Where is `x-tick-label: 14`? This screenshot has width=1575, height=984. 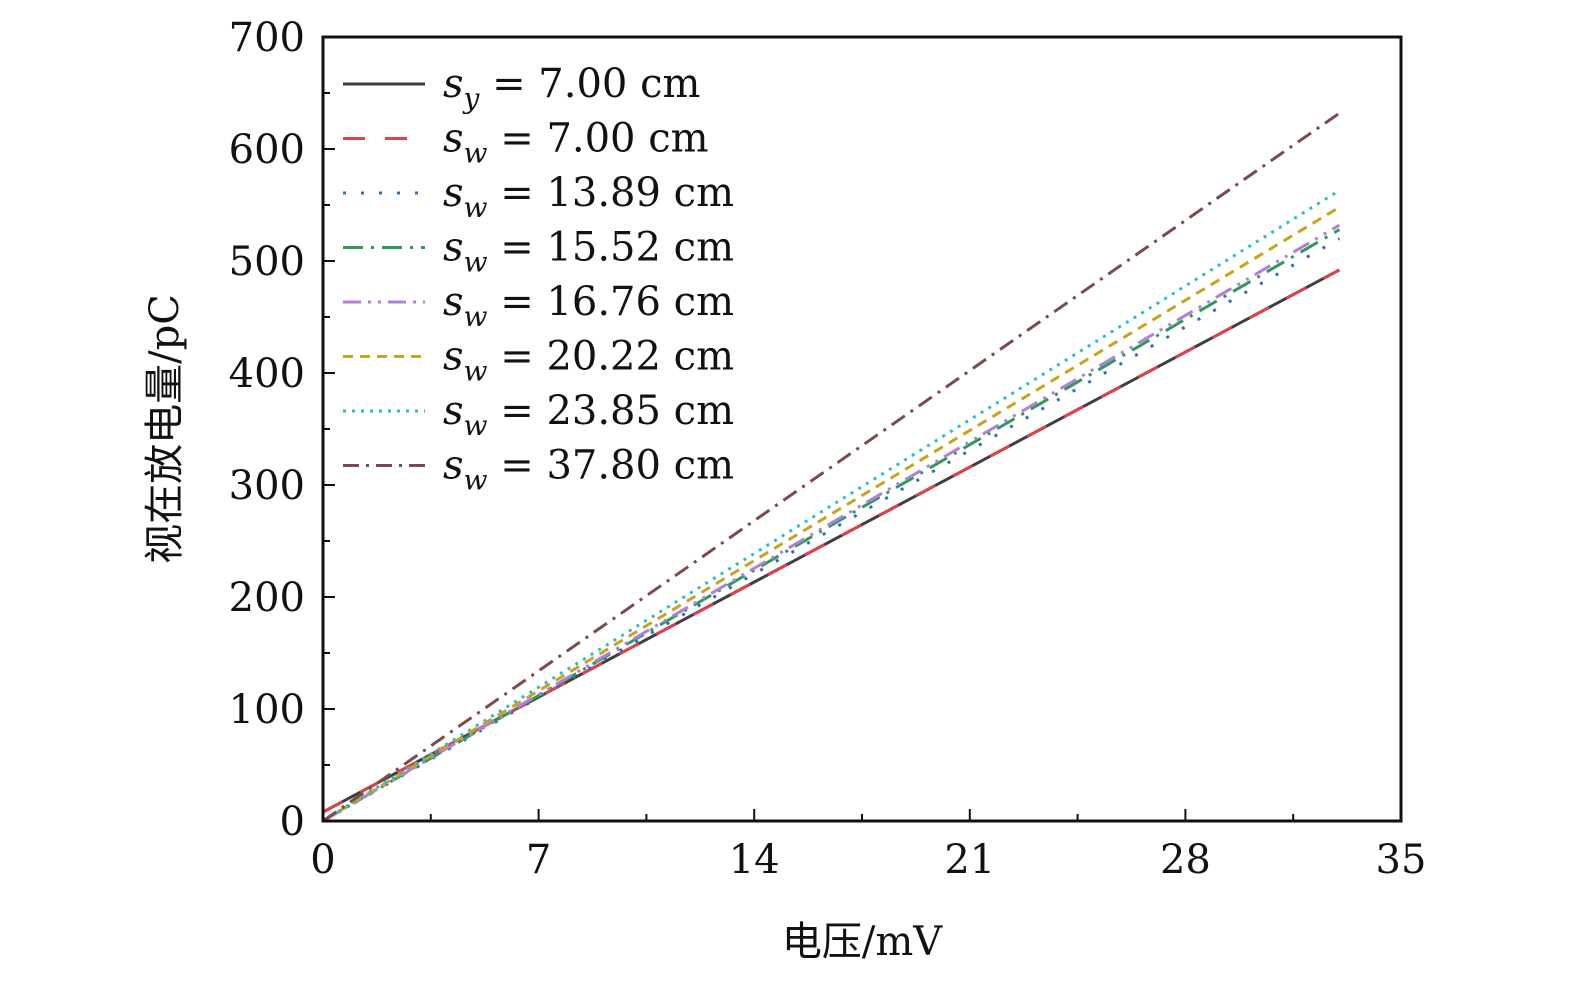
x-tick-label: 14 is located at coordinates (754, 860).